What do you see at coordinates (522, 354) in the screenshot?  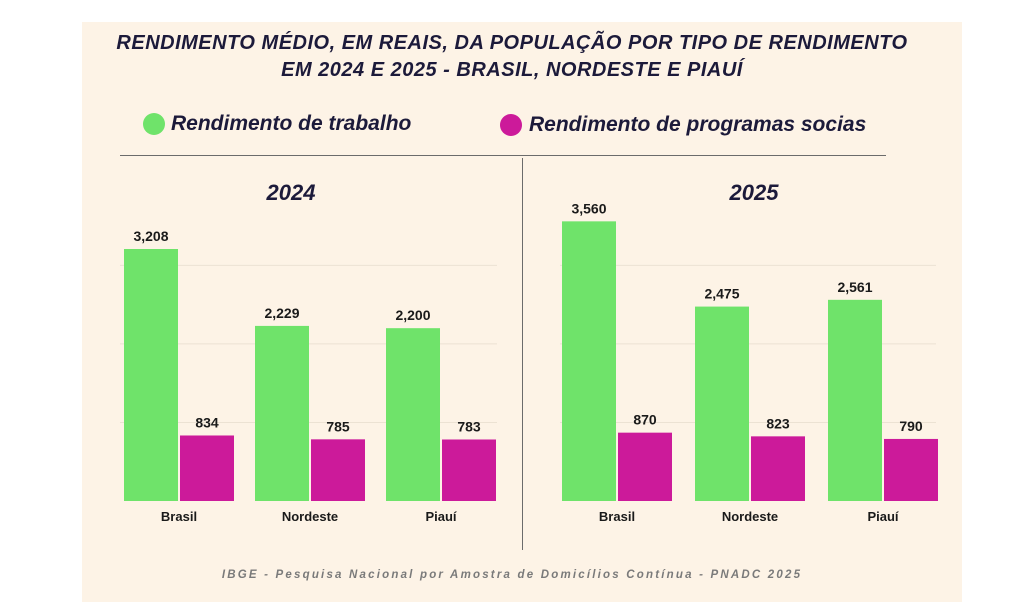 I see `panel-divider` at bounding box center [522, 354].